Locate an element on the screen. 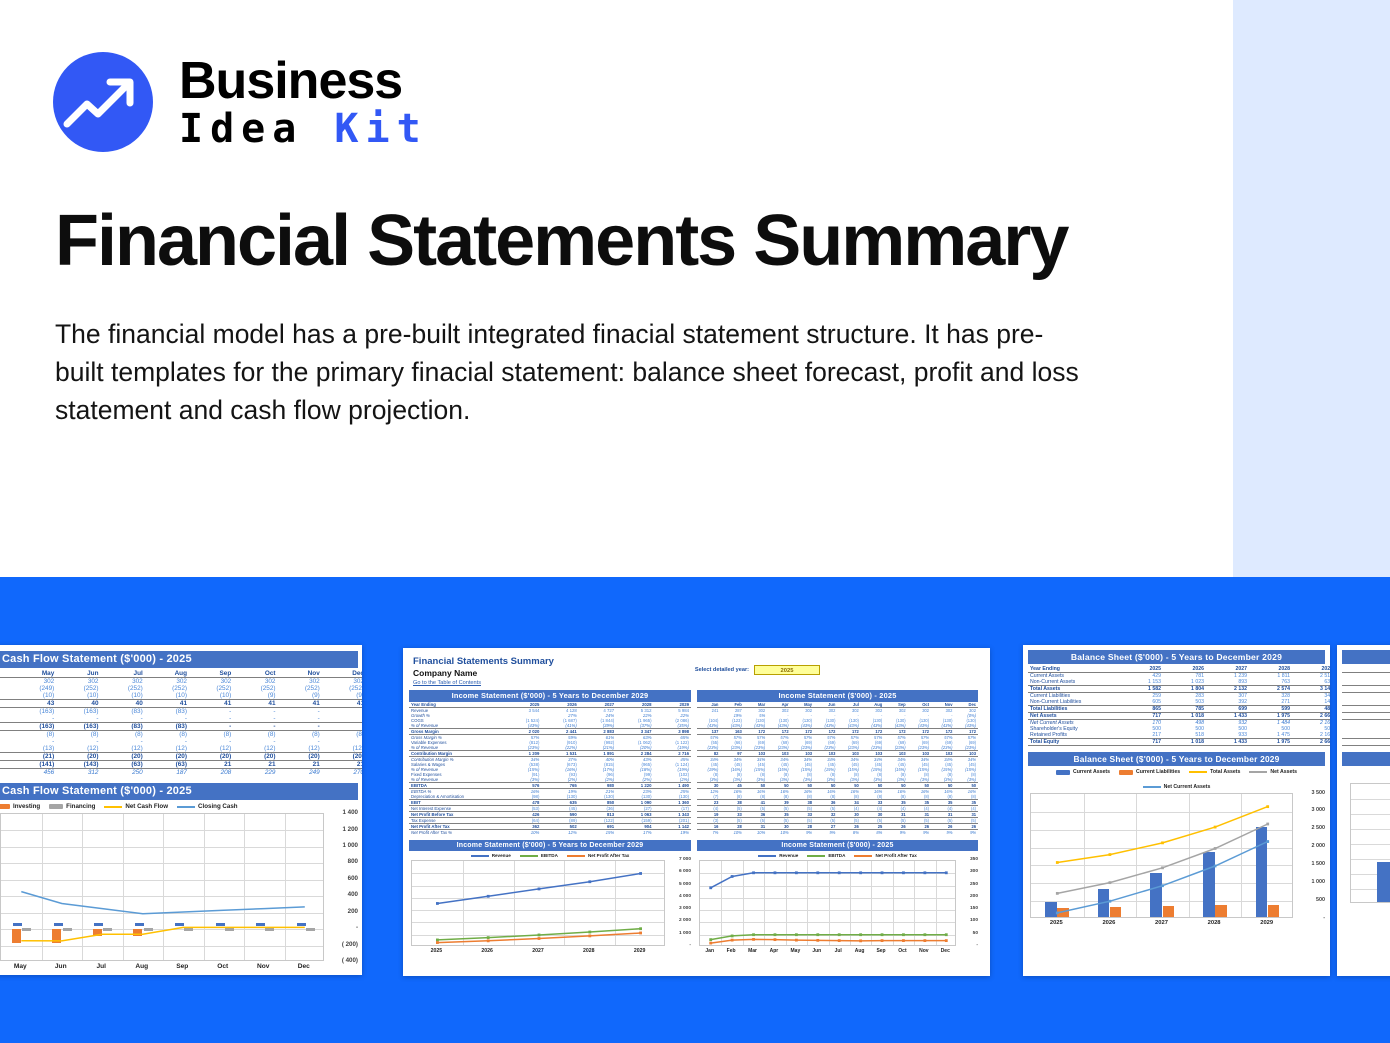  table-cell: (7) is located at coordinates (716, 796).